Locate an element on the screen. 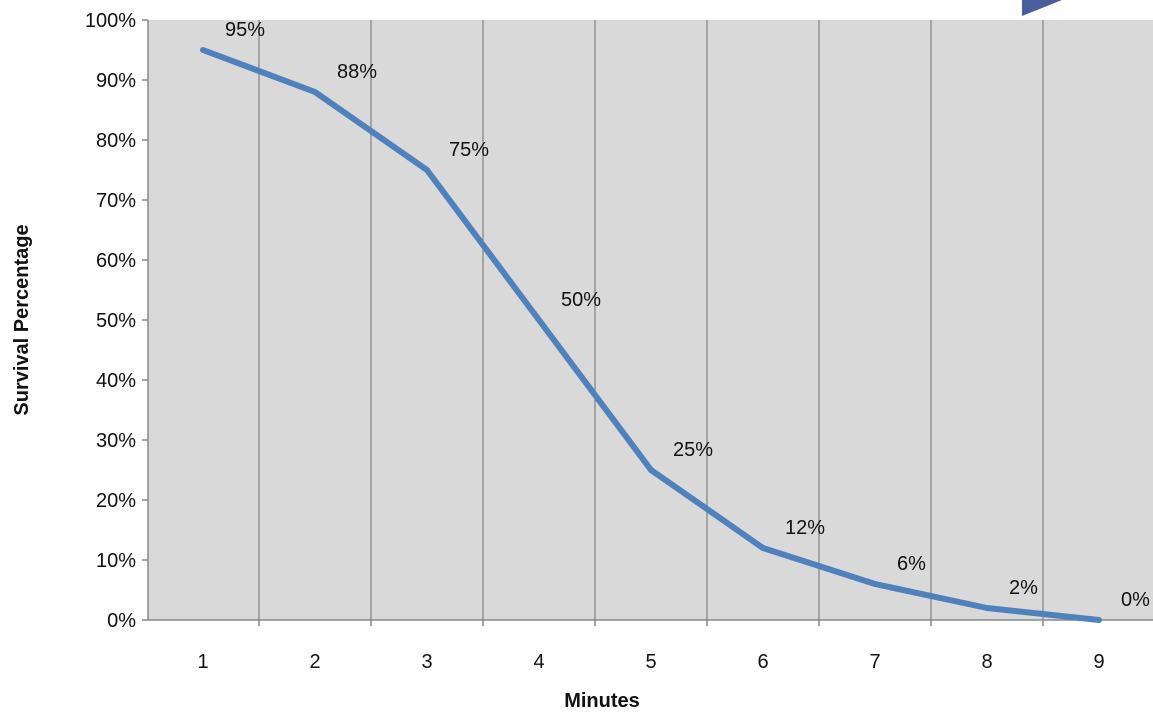  y-tick-label: 20% is located at coordinates (116, 501).